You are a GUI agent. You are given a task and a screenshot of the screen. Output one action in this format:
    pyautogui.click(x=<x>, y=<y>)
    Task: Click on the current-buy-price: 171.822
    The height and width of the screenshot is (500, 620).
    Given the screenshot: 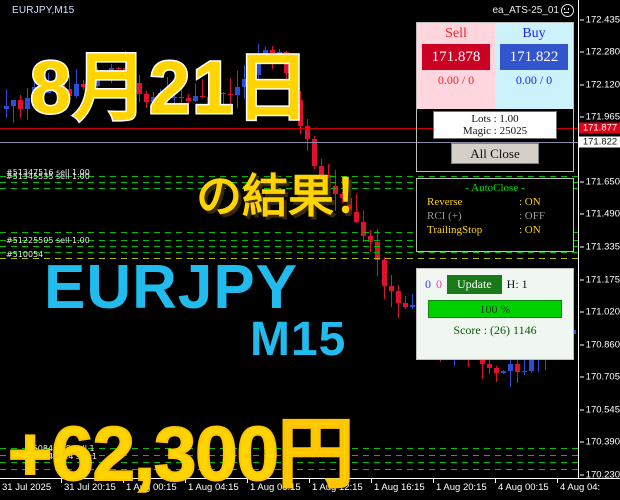 What is the action you would take?
    pyautogui.click(x=599, y=142)
    